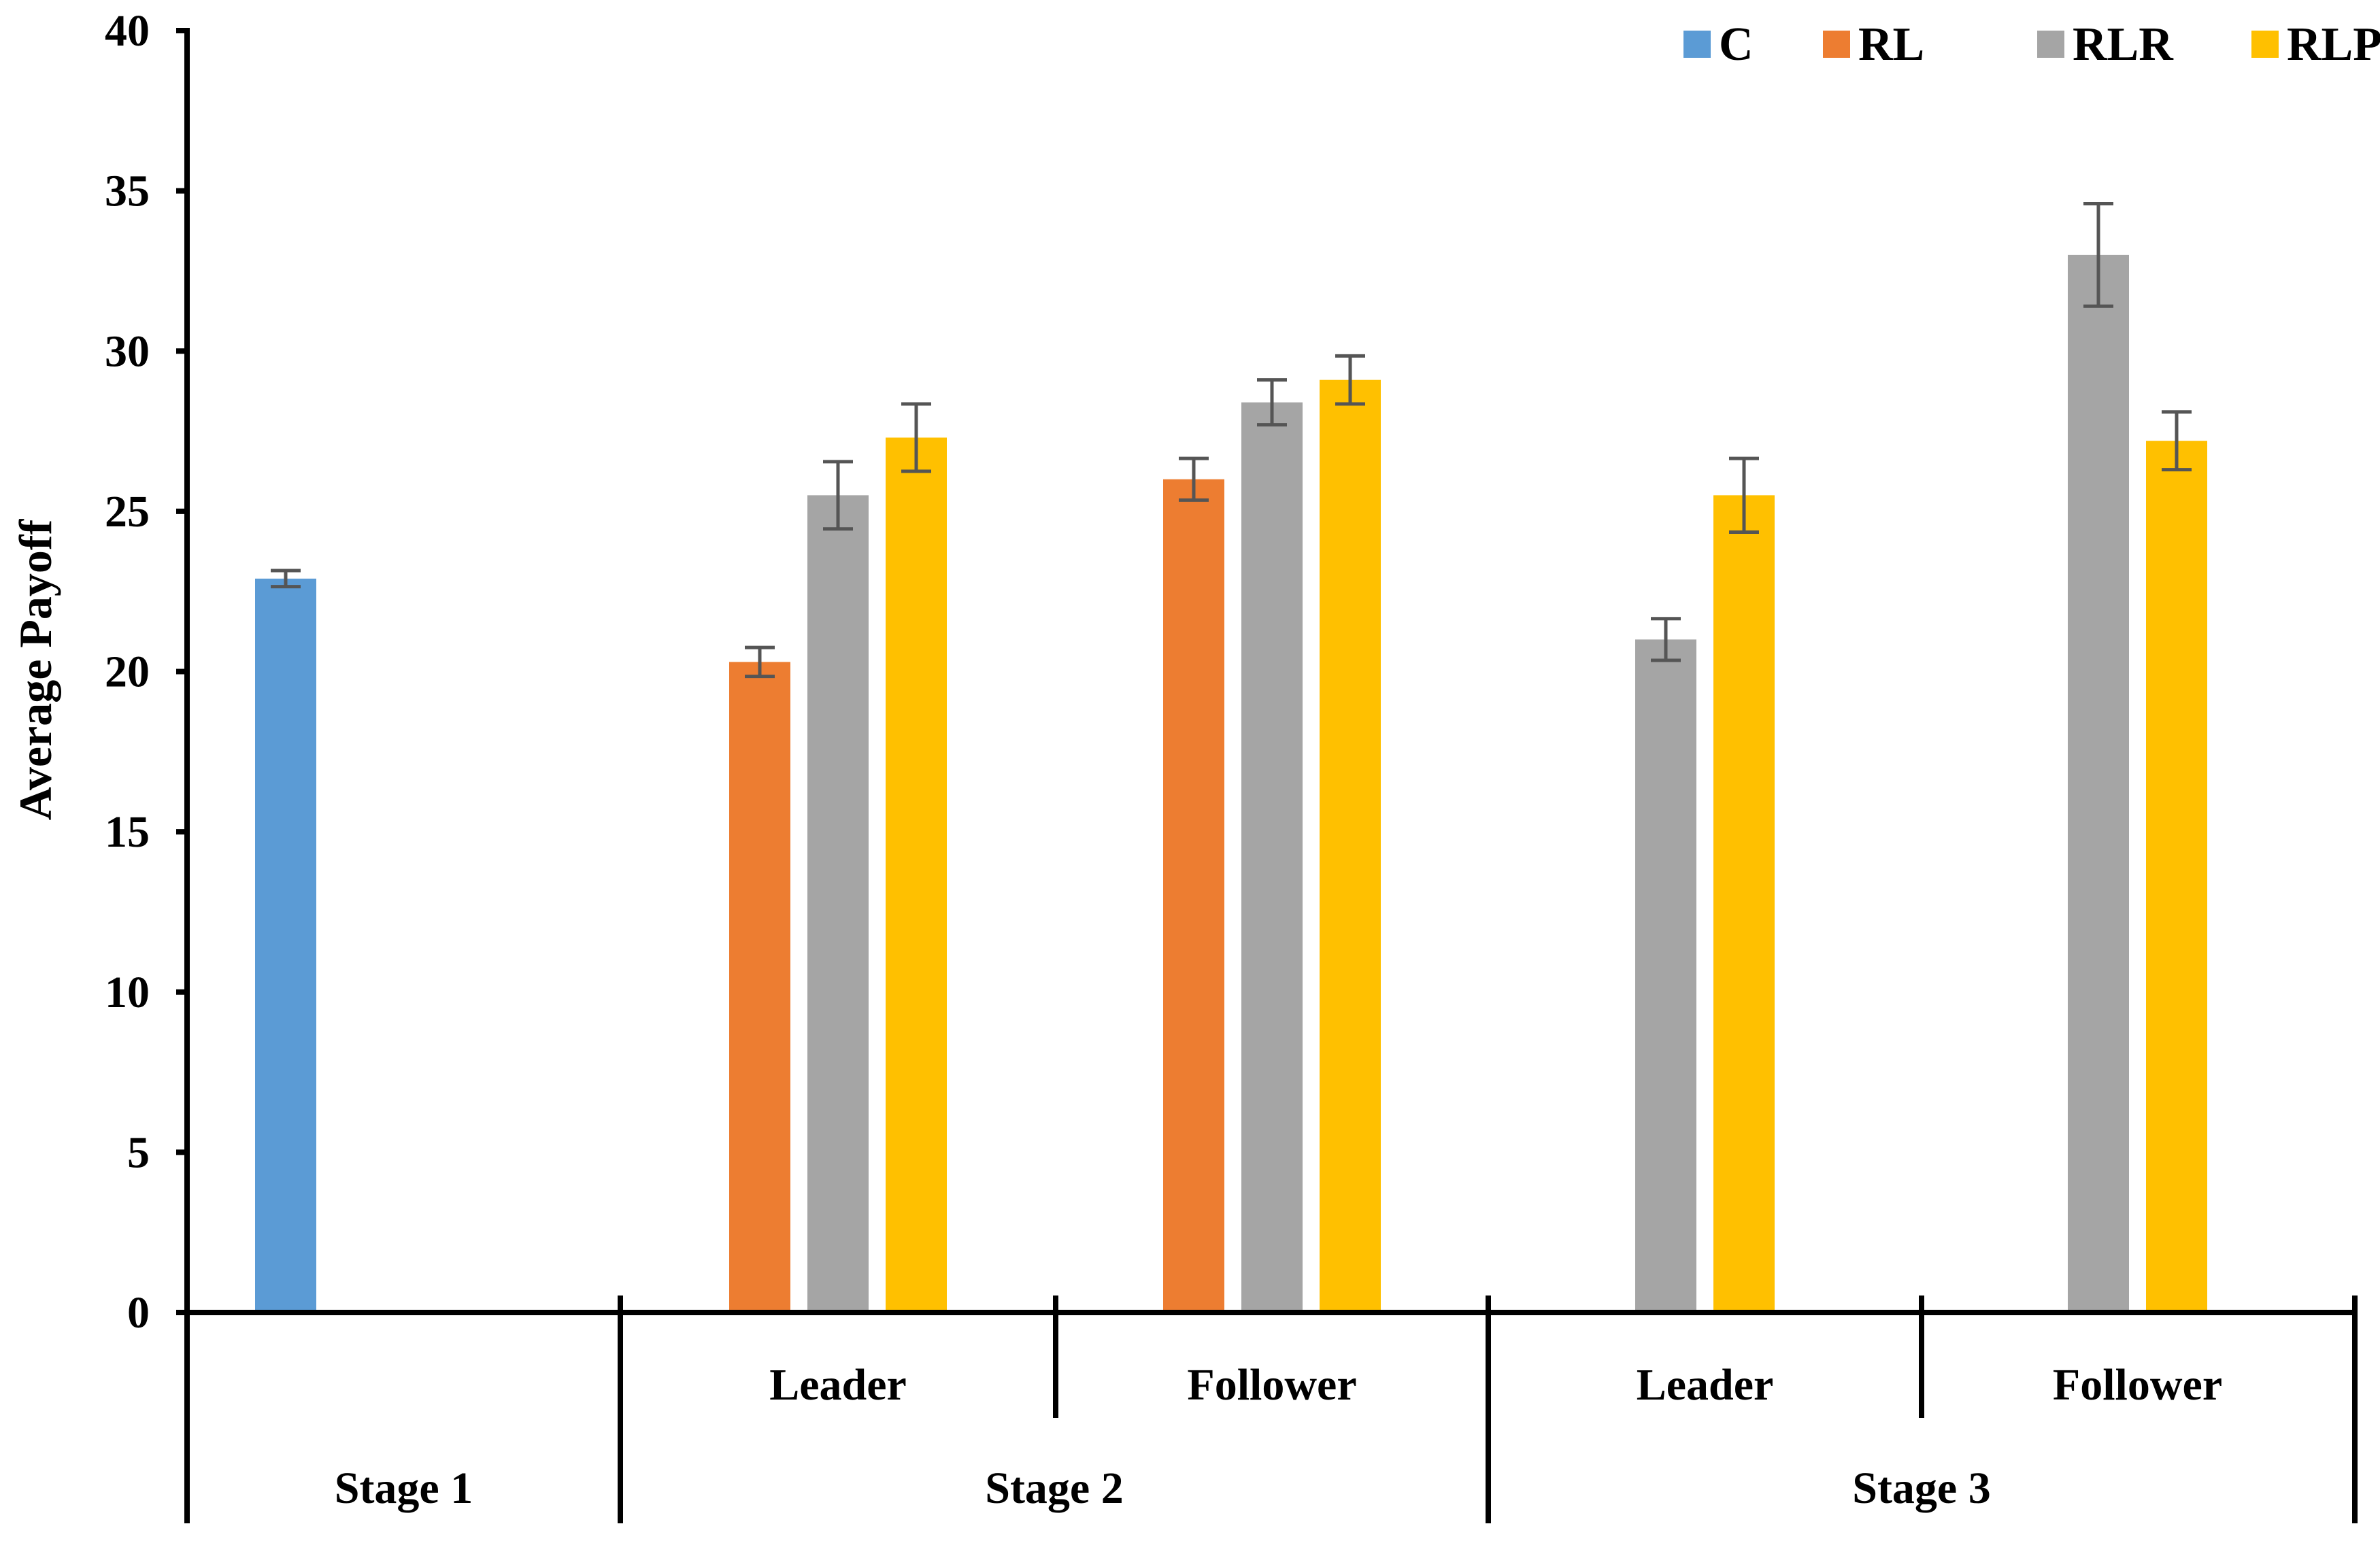 The height and width of the screenshot is (1541, 2380). Describe the element at coordinates (2031, 44) in the screenshot. I see `legend: C RL RLR RLP` at that location.